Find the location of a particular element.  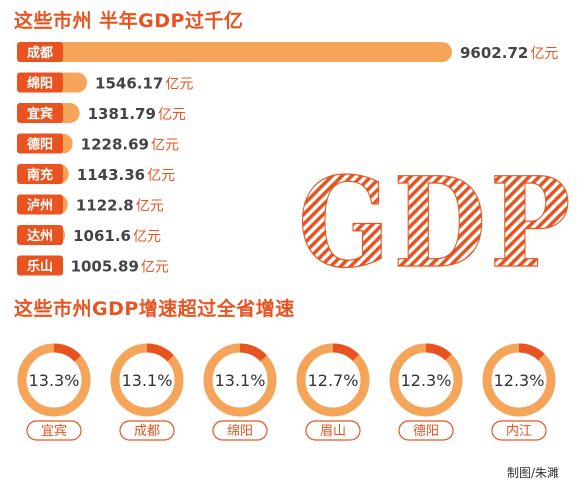

donut-item: 13.1% 成都 is located at coordinates (147, 392).